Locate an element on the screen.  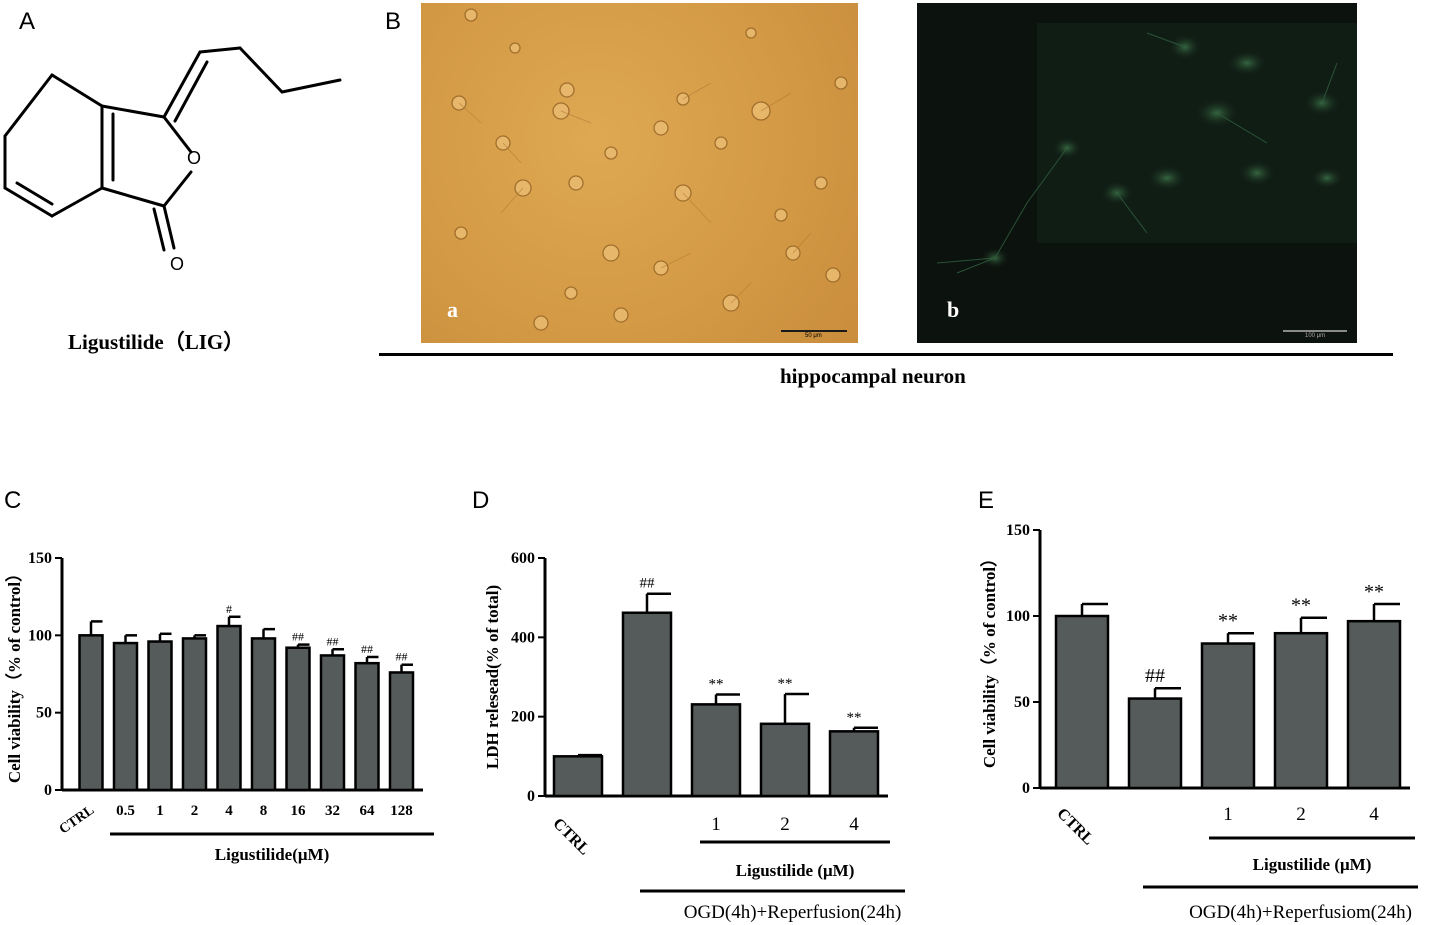
scale-bar-fluorescence is located at coordinates (1315, 331).